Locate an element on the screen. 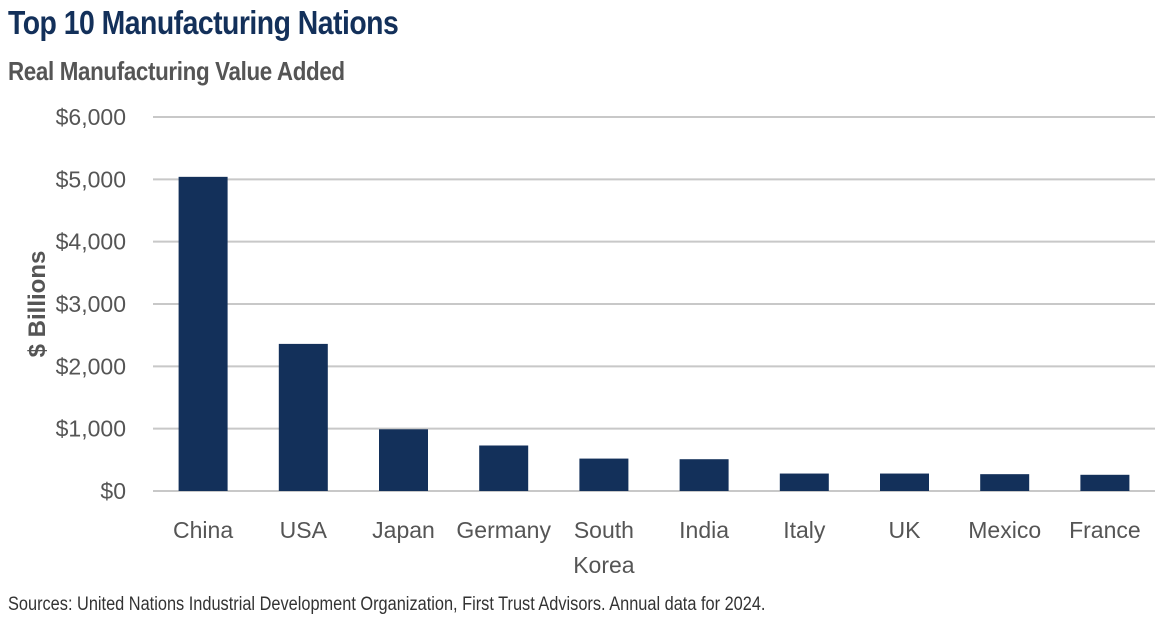  bar-uk is located at coordinates (904, 482).